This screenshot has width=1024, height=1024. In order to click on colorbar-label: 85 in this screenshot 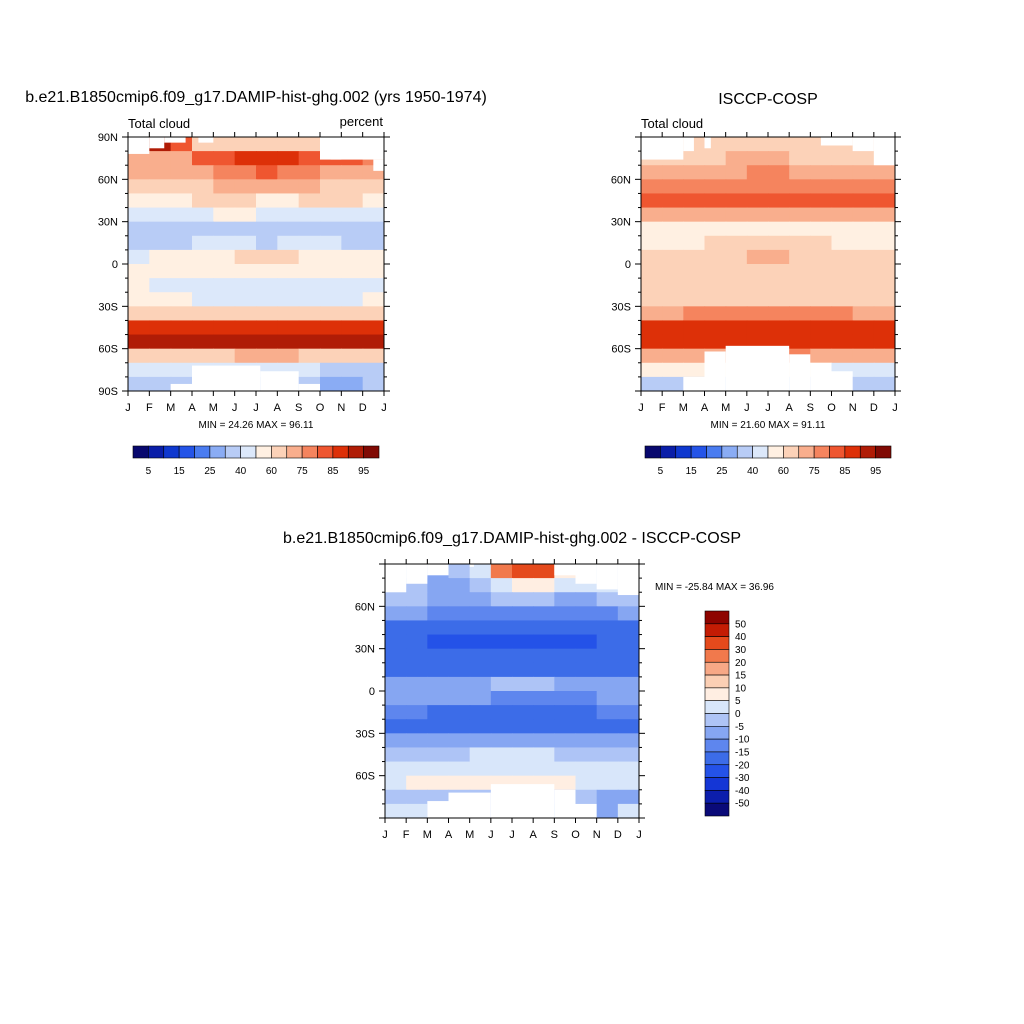, I will do `click(333, 471)`.